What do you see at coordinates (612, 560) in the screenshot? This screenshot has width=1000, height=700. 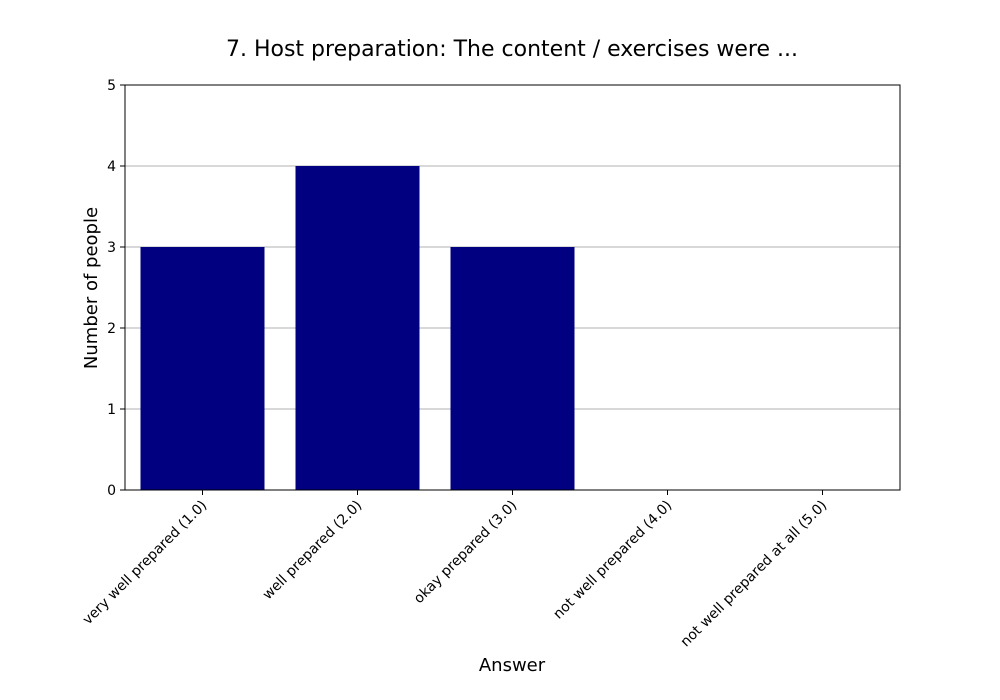 I see `x-tick-label: not well prepared (4.0)` at bounding box center [612, 560].